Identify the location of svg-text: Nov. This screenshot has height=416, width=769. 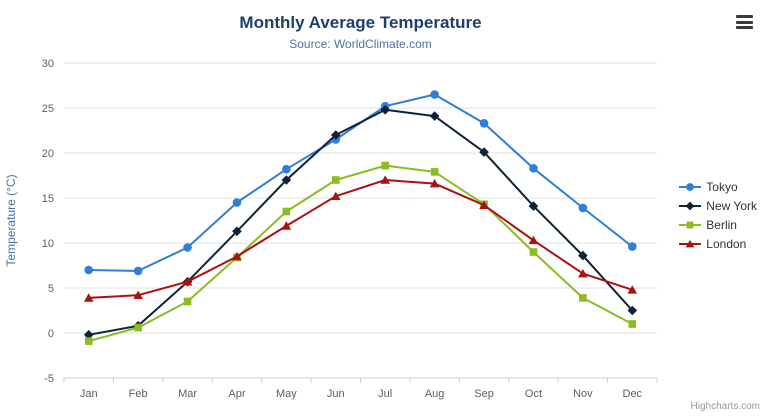
(583, 394).